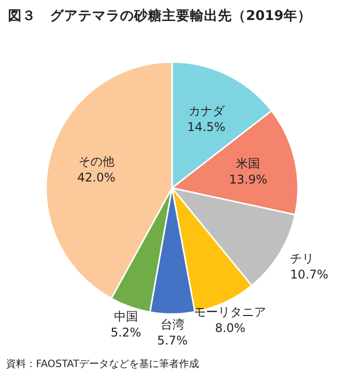  What do you see at coordinates (126, 333) in the screenshot?
I see `data-label: 5.2%` at bounding box center [126, 333].